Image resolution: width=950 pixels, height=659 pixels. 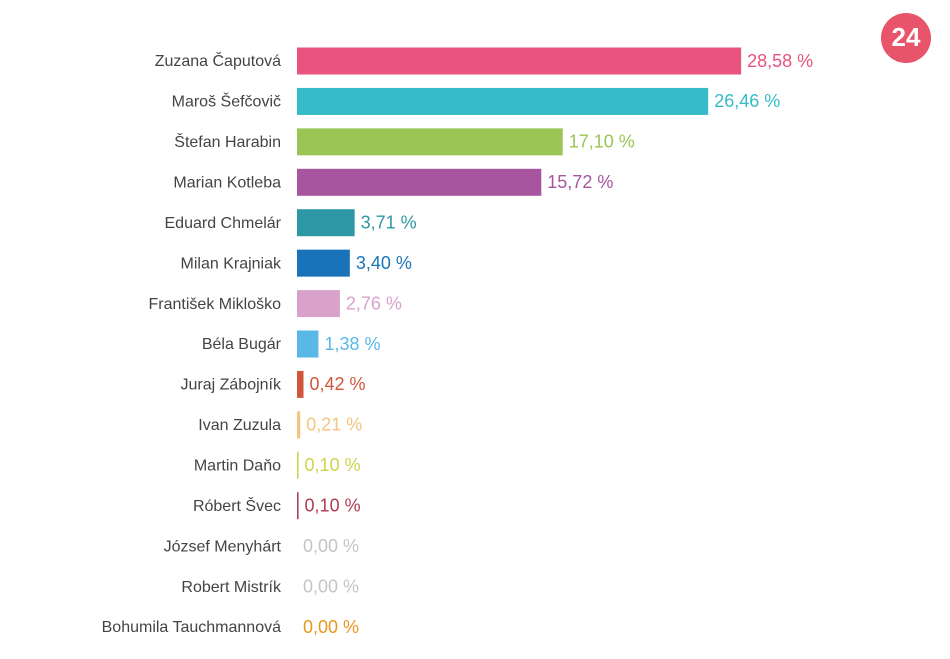 What do you see at coordinates (338, 384) in the screenshot?
I see `value-label: 0,42 %` at bounding box center [338, 384].